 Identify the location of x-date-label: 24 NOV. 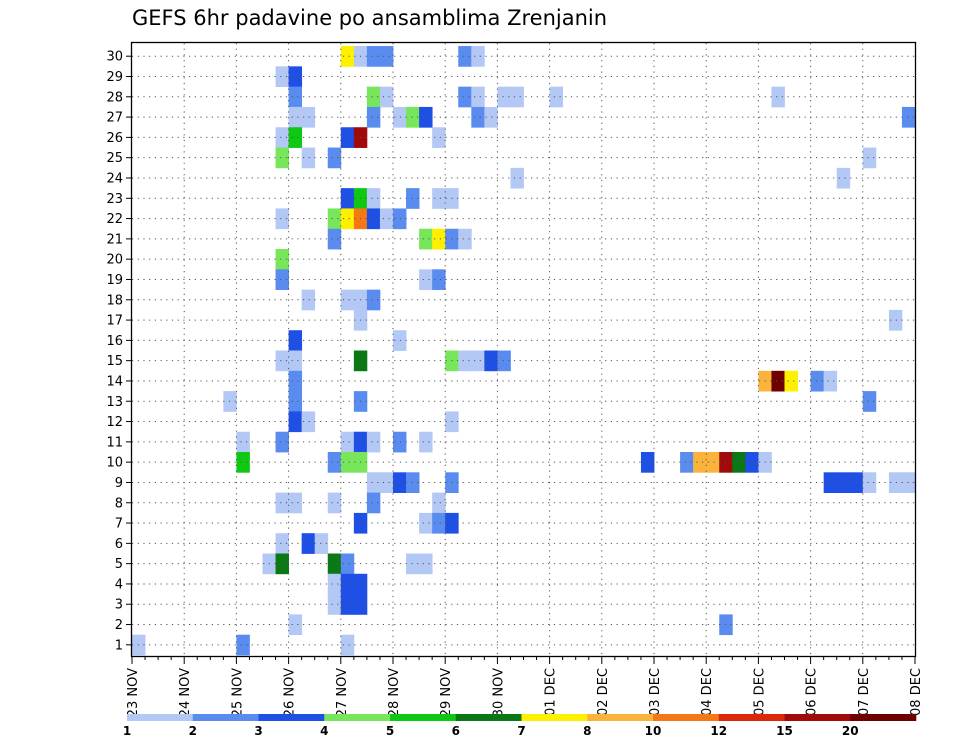
(185, 692).